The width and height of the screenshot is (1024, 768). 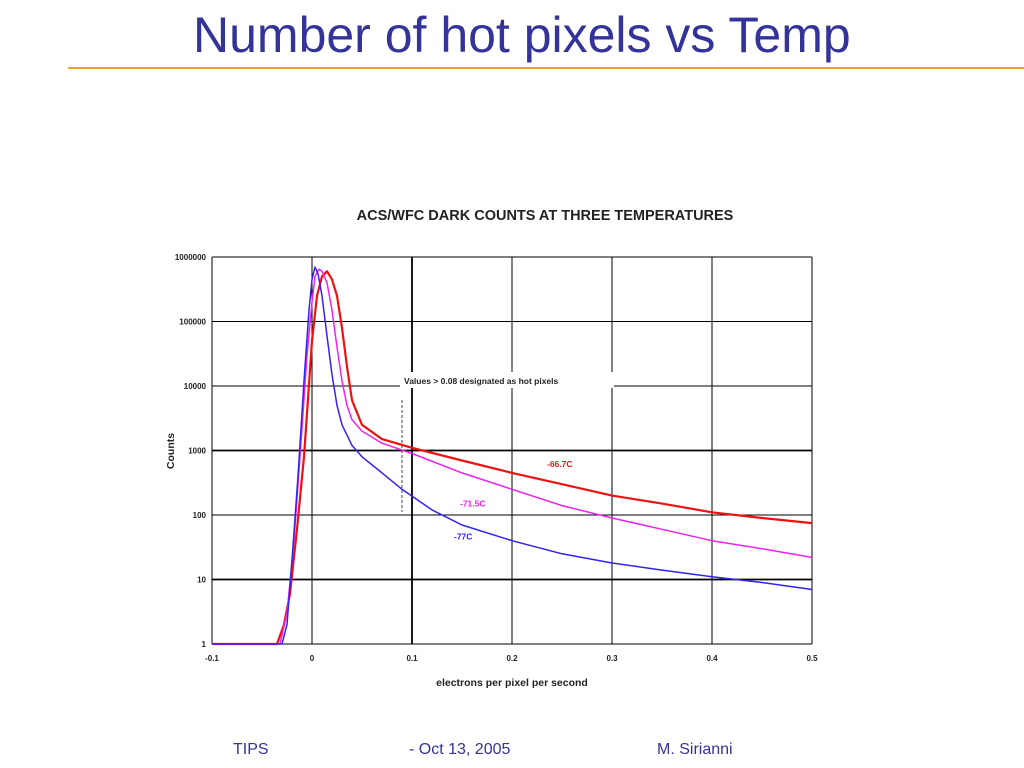 I want to click on footer-event: TIPS, so click(x=251, y=749).